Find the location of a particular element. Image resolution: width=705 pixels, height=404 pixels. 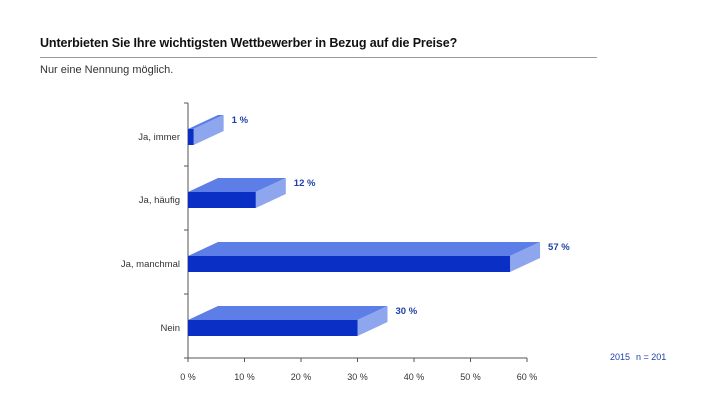

category-label: Nein is located at coordinates (170, 328).